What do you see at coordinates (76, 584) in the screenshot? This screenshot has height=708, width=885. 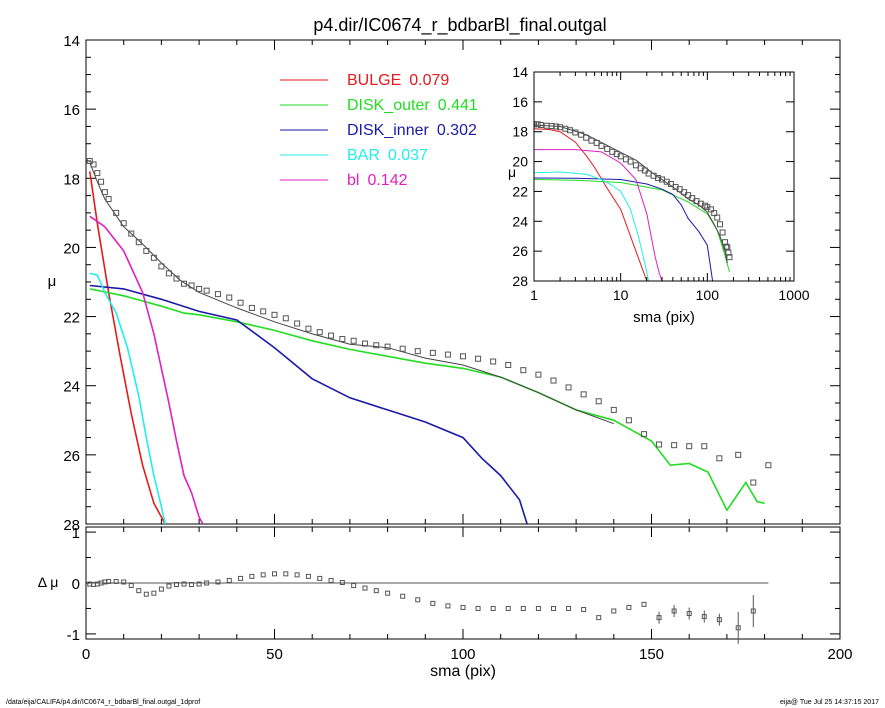 I see `residual-y-tick-label: 0` at bounding box center [76, 584].